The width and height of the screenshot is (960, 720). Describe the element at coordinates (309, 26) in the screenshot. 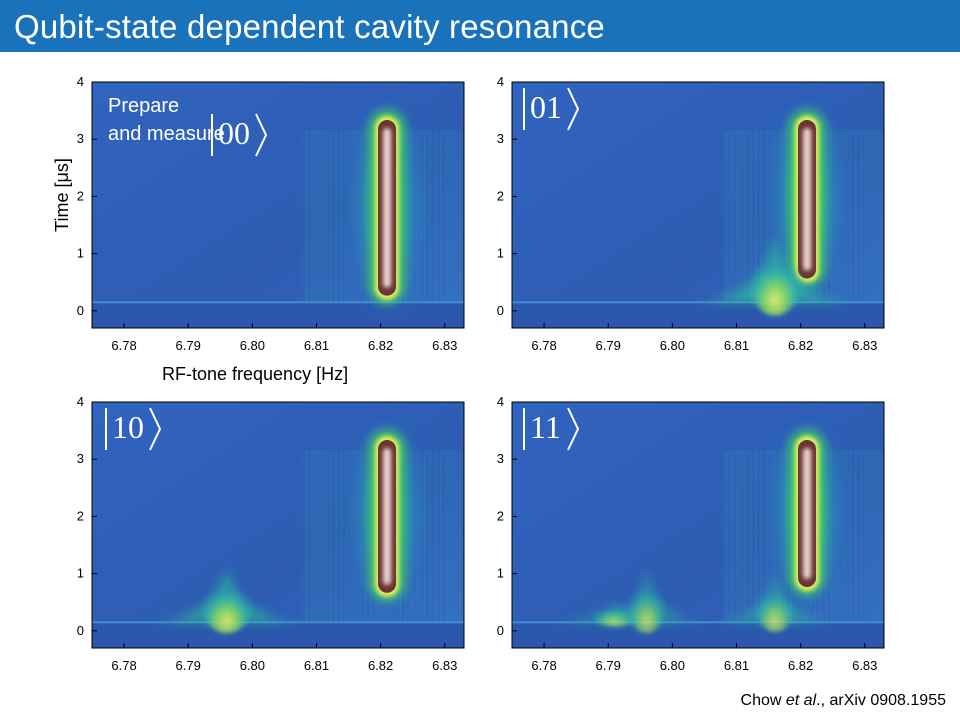

I see `slide-title: Qubit-state dependent cavity resonance` at that location.